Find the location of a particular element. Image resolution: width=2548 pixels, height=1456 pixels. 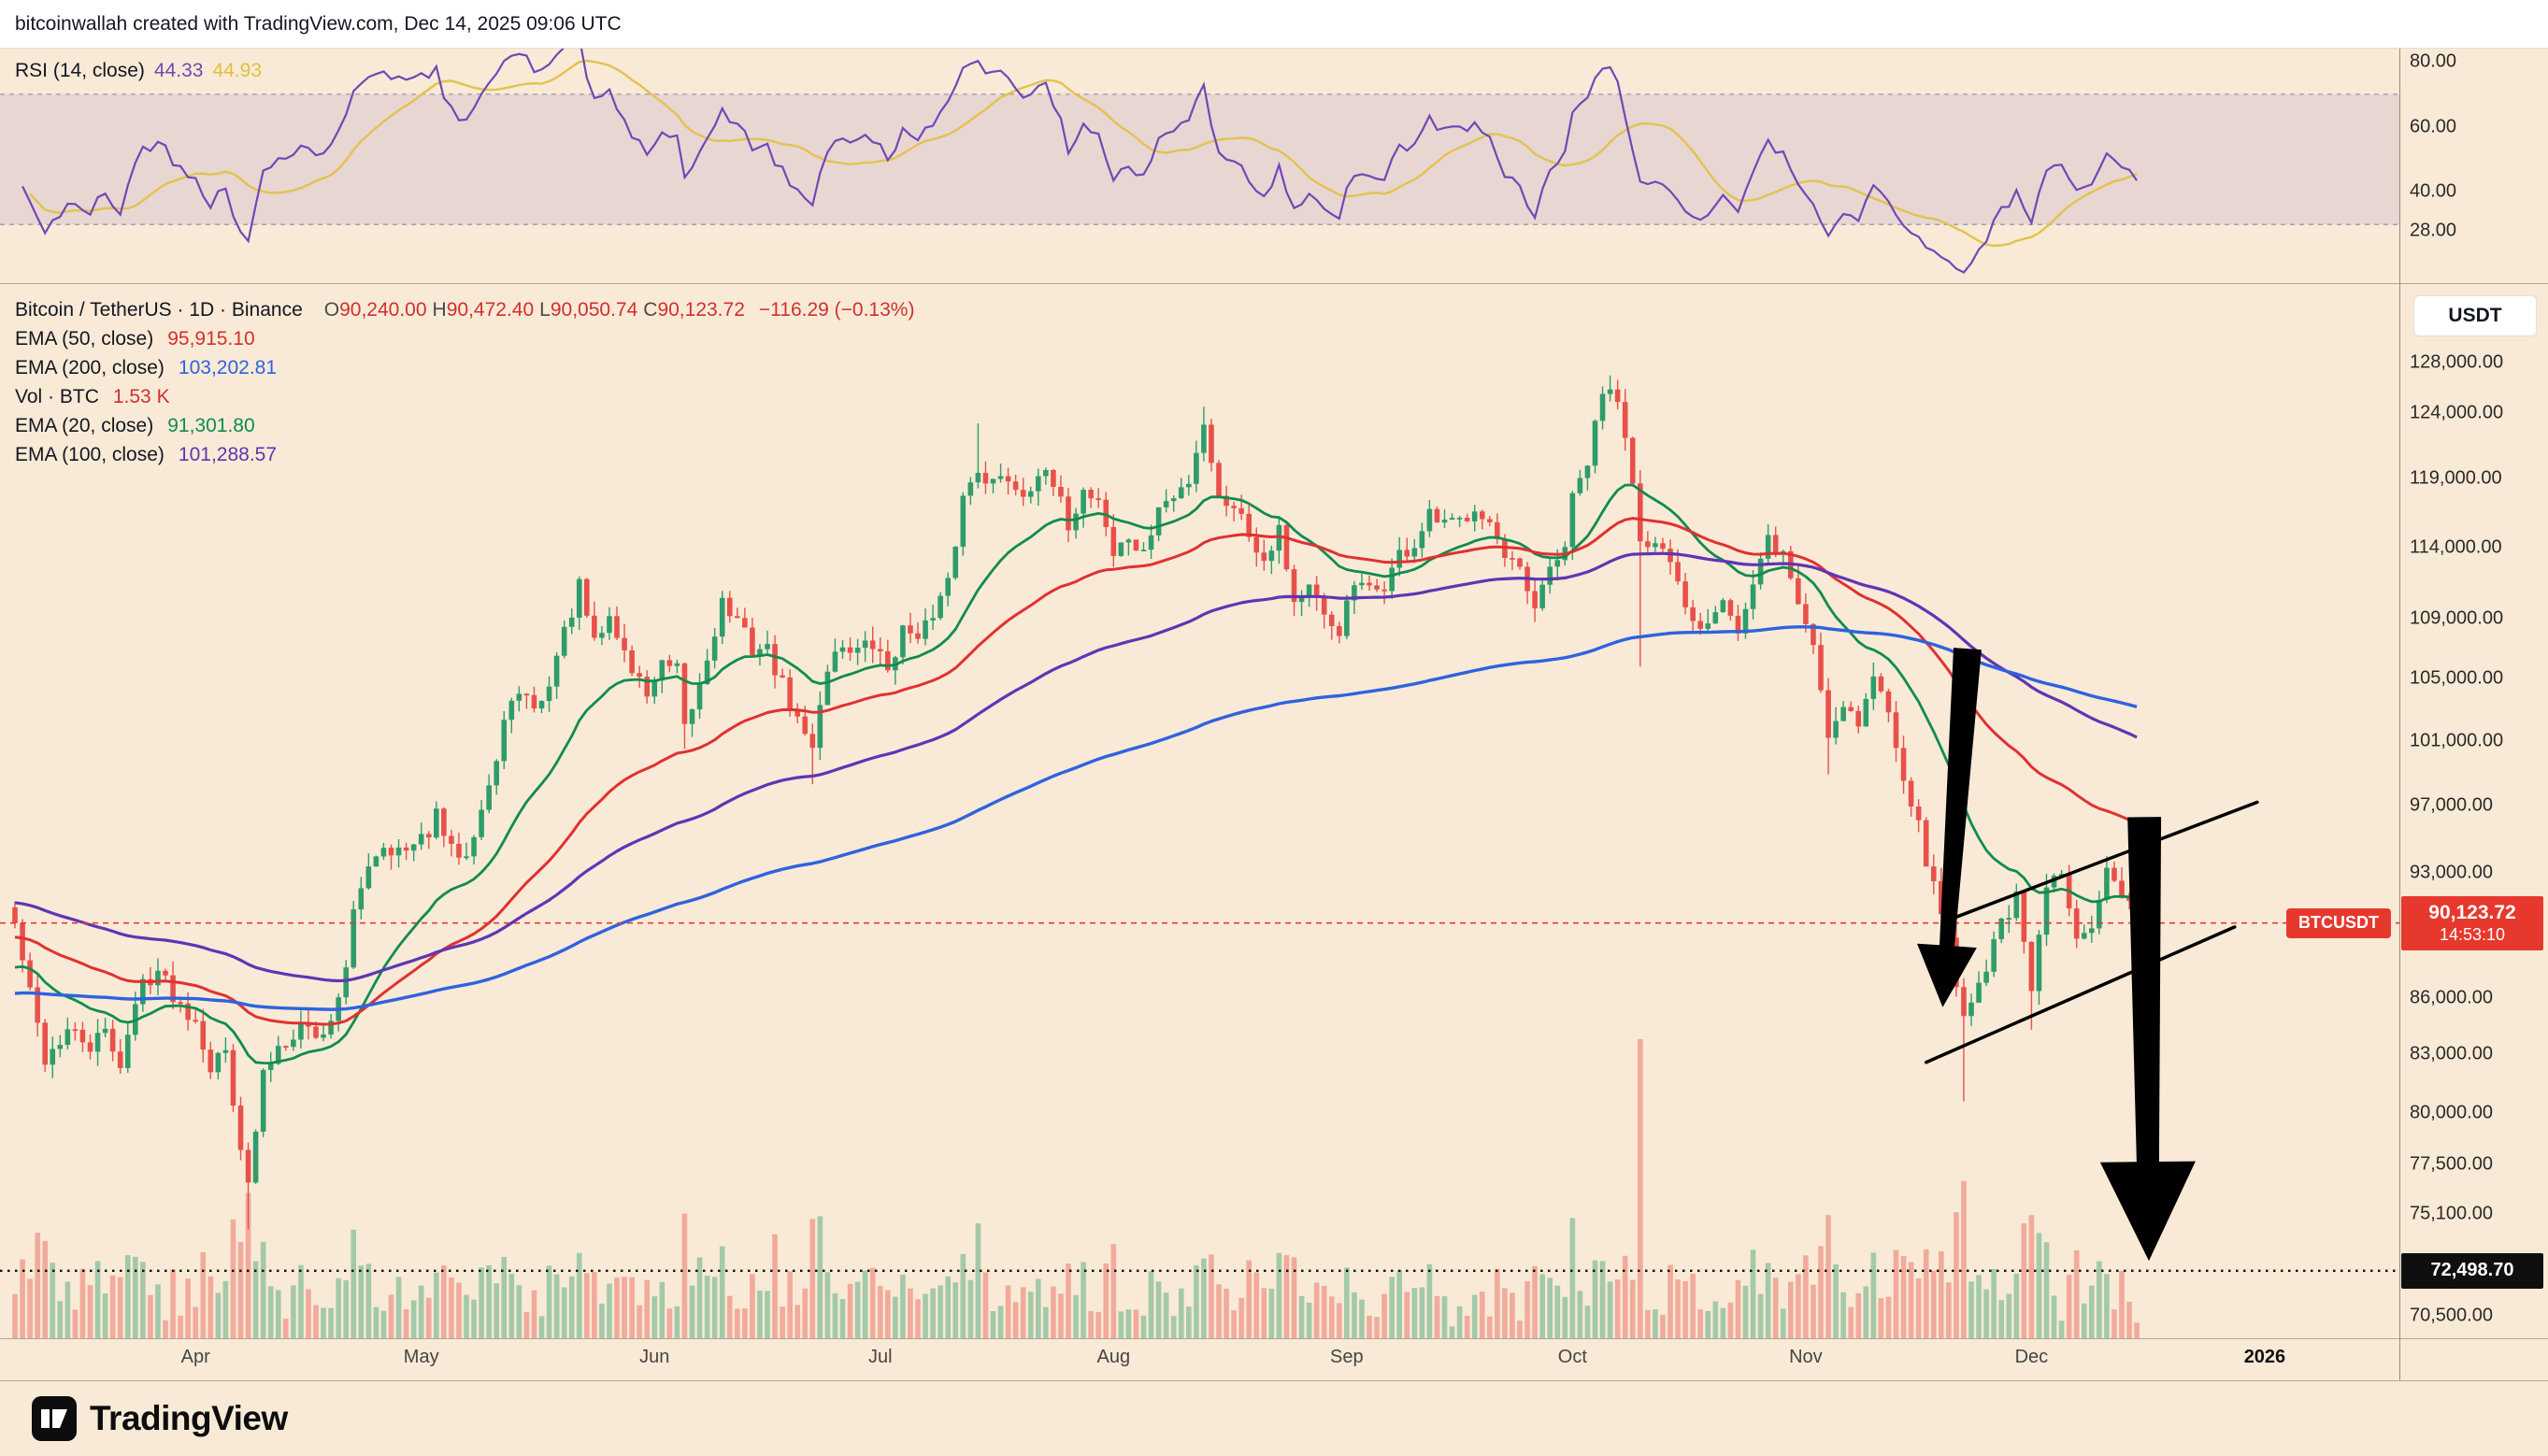

symbol-title: Bitcoin / TetherUS · 1D · Binance is located at coordinates (159, 310).